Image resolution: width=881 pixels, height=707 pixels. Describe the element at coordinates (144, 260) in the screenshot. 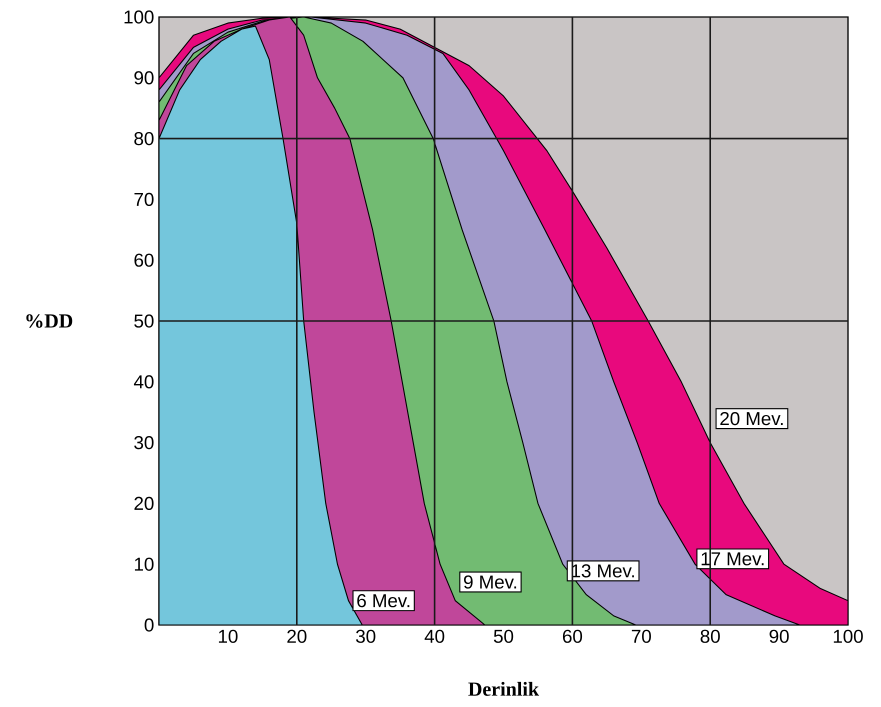

I see `y-tick-label: 60` at that location.